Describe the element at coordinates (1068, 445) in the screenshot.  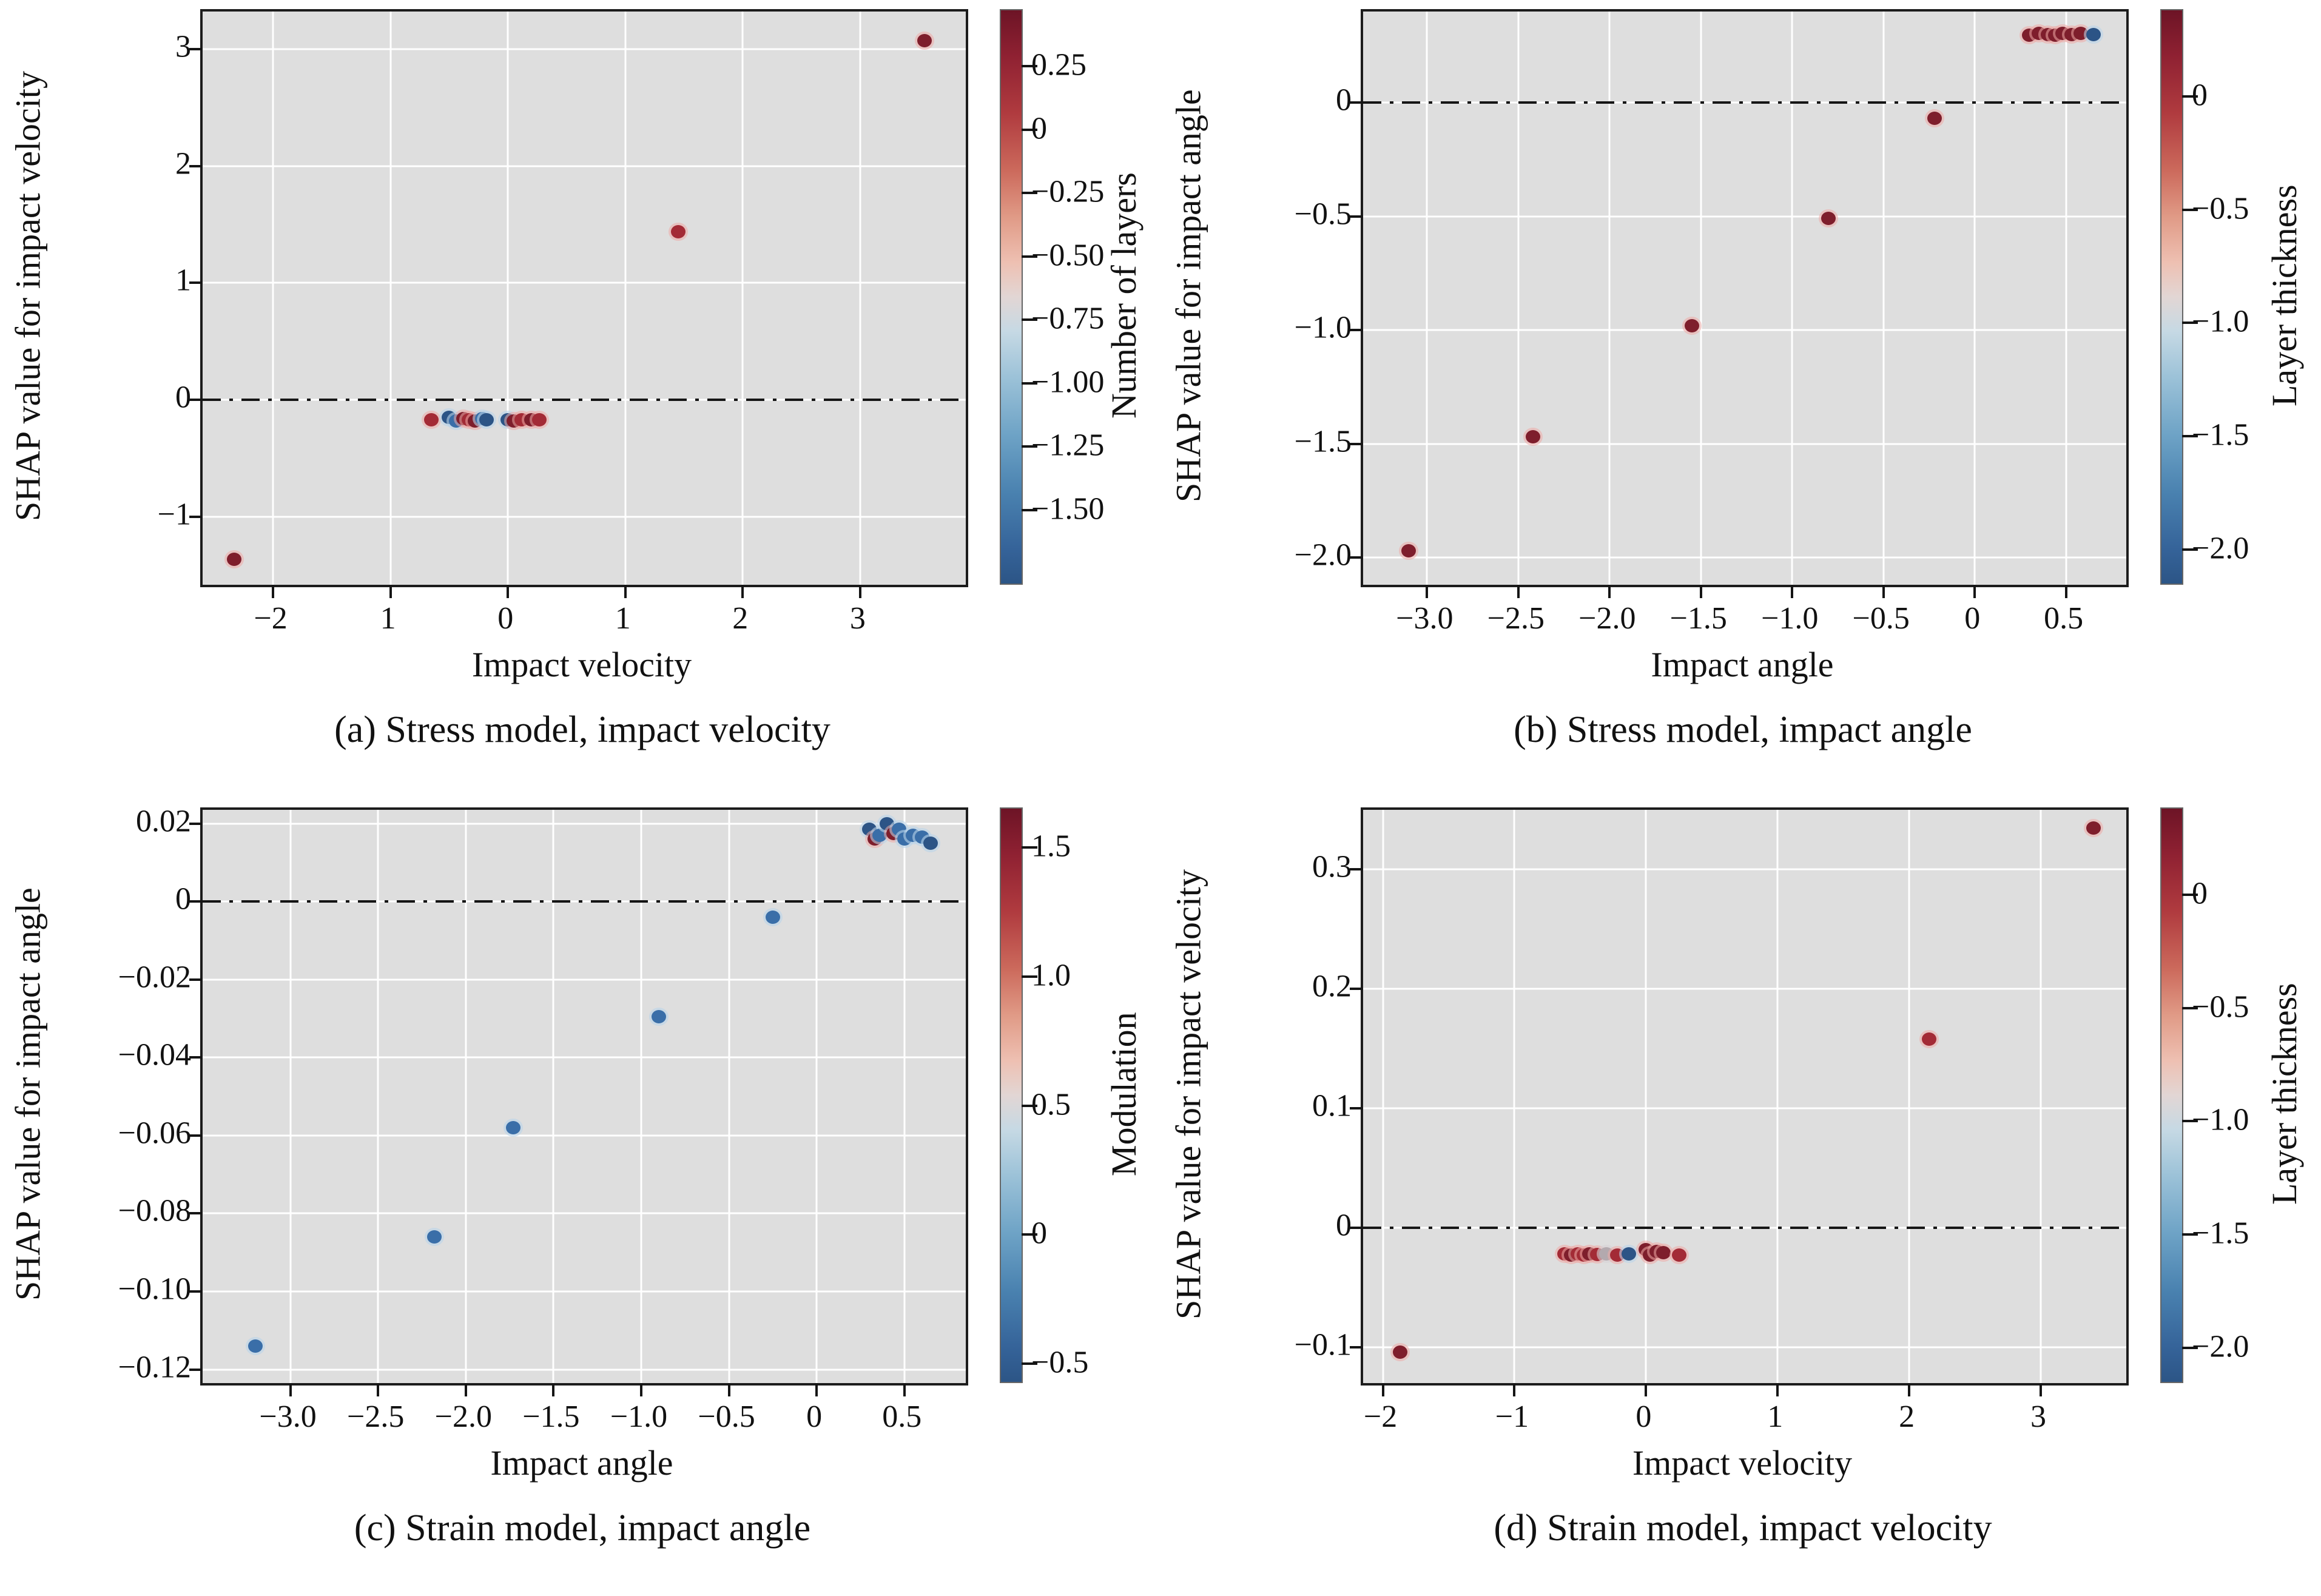
I see `colorbar-tick-label: −1.25` at that location.